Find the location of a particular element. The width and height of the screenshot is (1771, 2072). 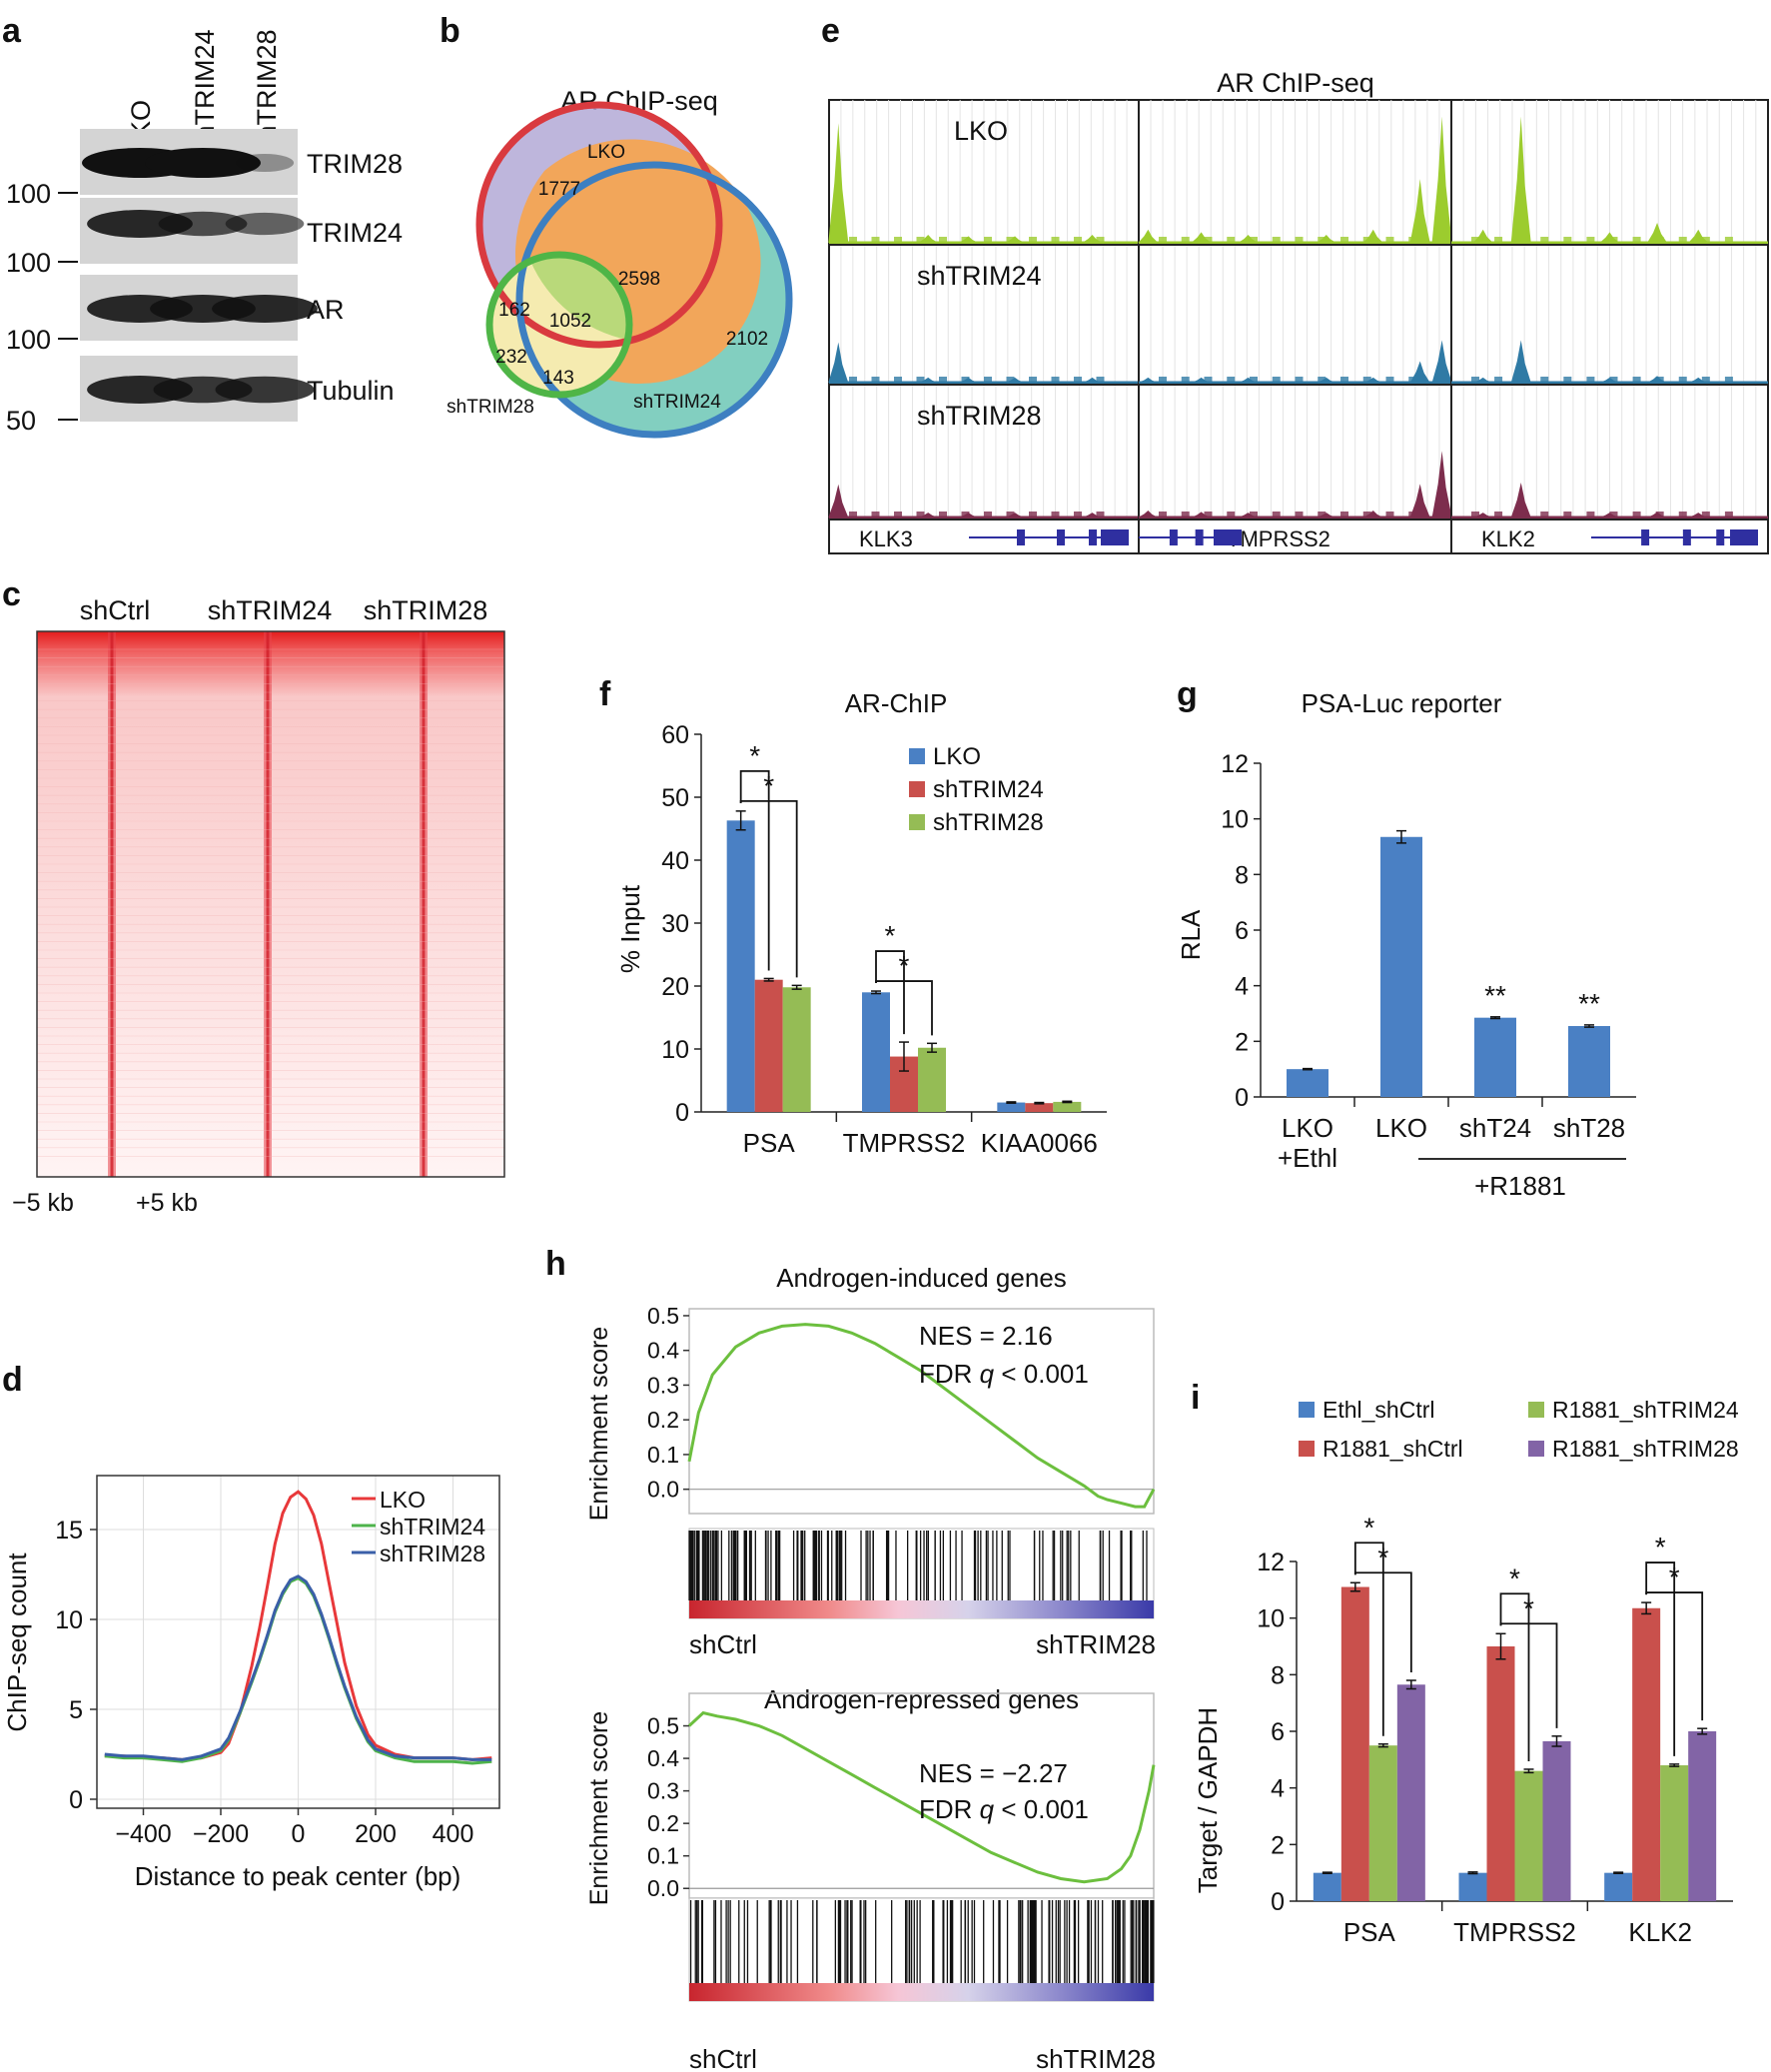

gene-label: KLK2 is located at coordinates (1508, 538).